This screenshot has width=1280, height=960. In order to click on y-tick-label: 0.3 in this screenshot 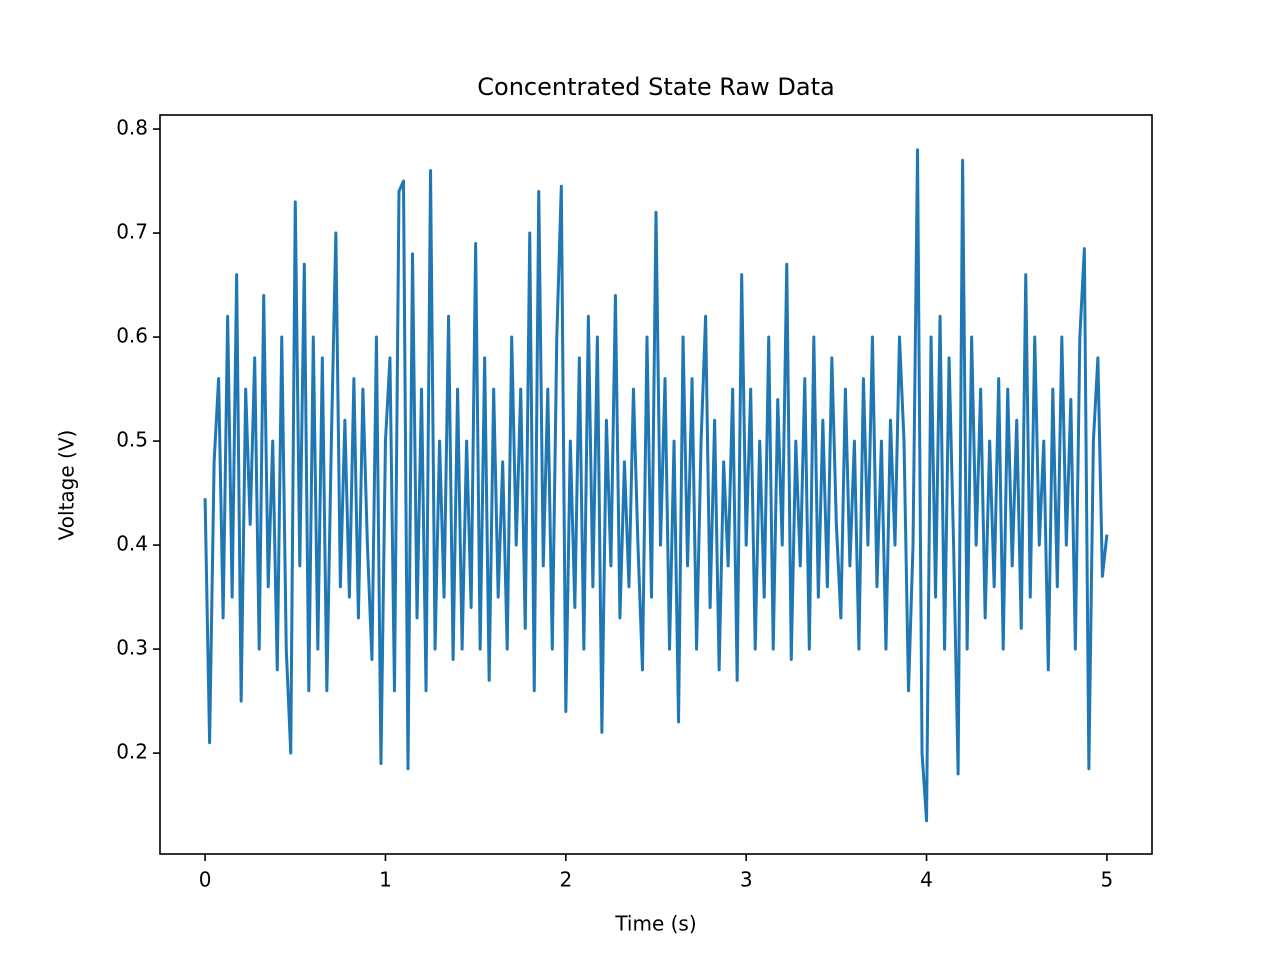, I will do `click(132, 648)`.